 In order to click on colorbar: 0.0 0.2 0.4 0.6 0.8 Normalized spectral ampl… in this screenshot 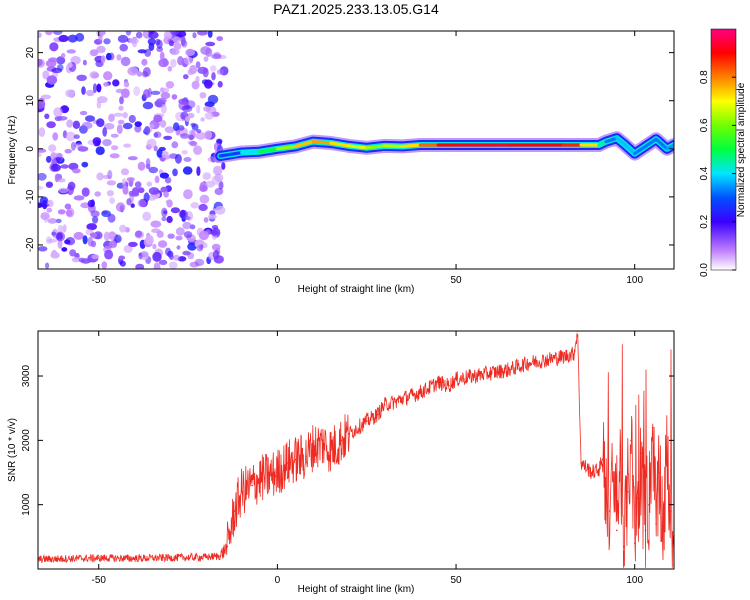, I will do `click(723, 152)`.